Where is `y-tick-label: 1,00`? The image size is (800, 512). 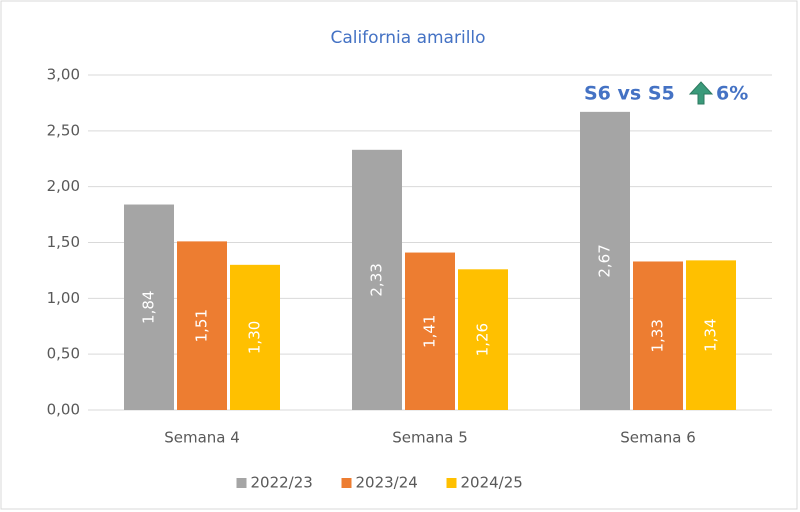
y-tick-label: 1,00 is located at coordinates (63, 298).